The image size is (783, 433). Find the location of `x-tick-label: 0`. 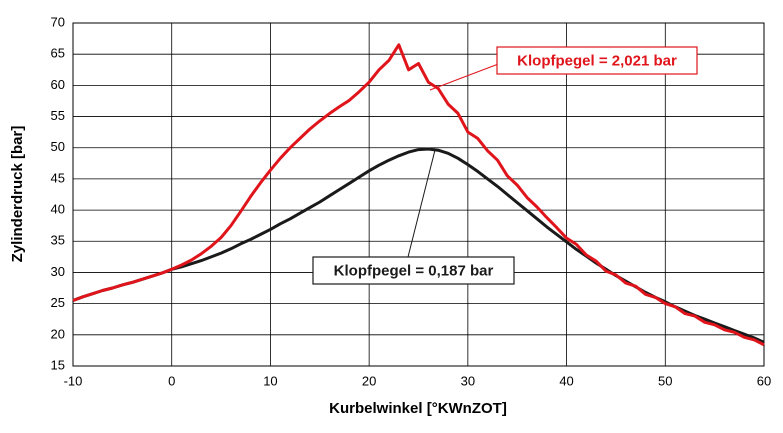

x-tick-label: 0 is located at coordinates (171, 380).